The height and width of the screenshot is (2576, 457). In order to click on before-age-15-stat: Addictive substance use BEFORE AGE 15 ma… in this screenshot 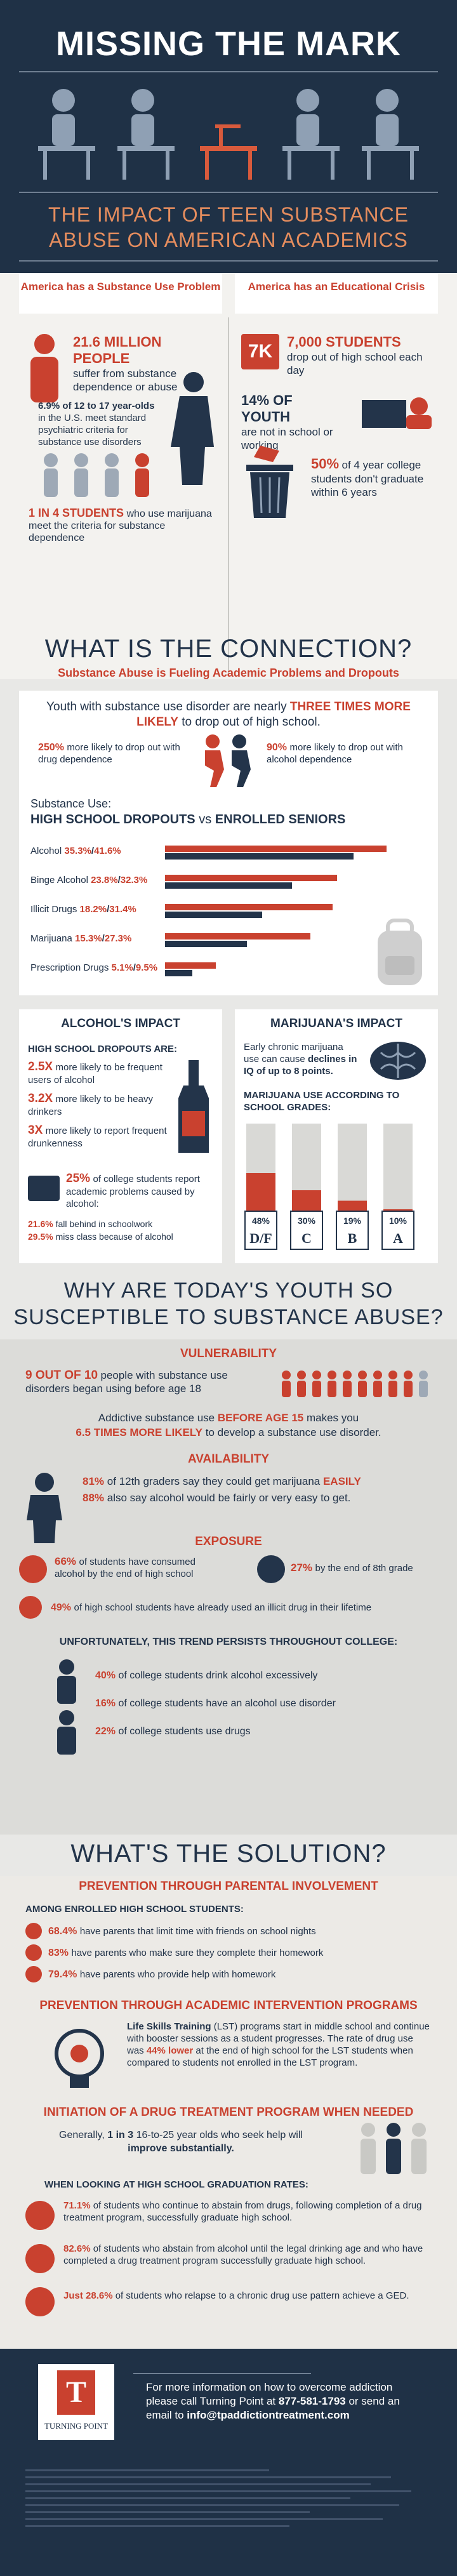, I will do `click(228, 1425)`.